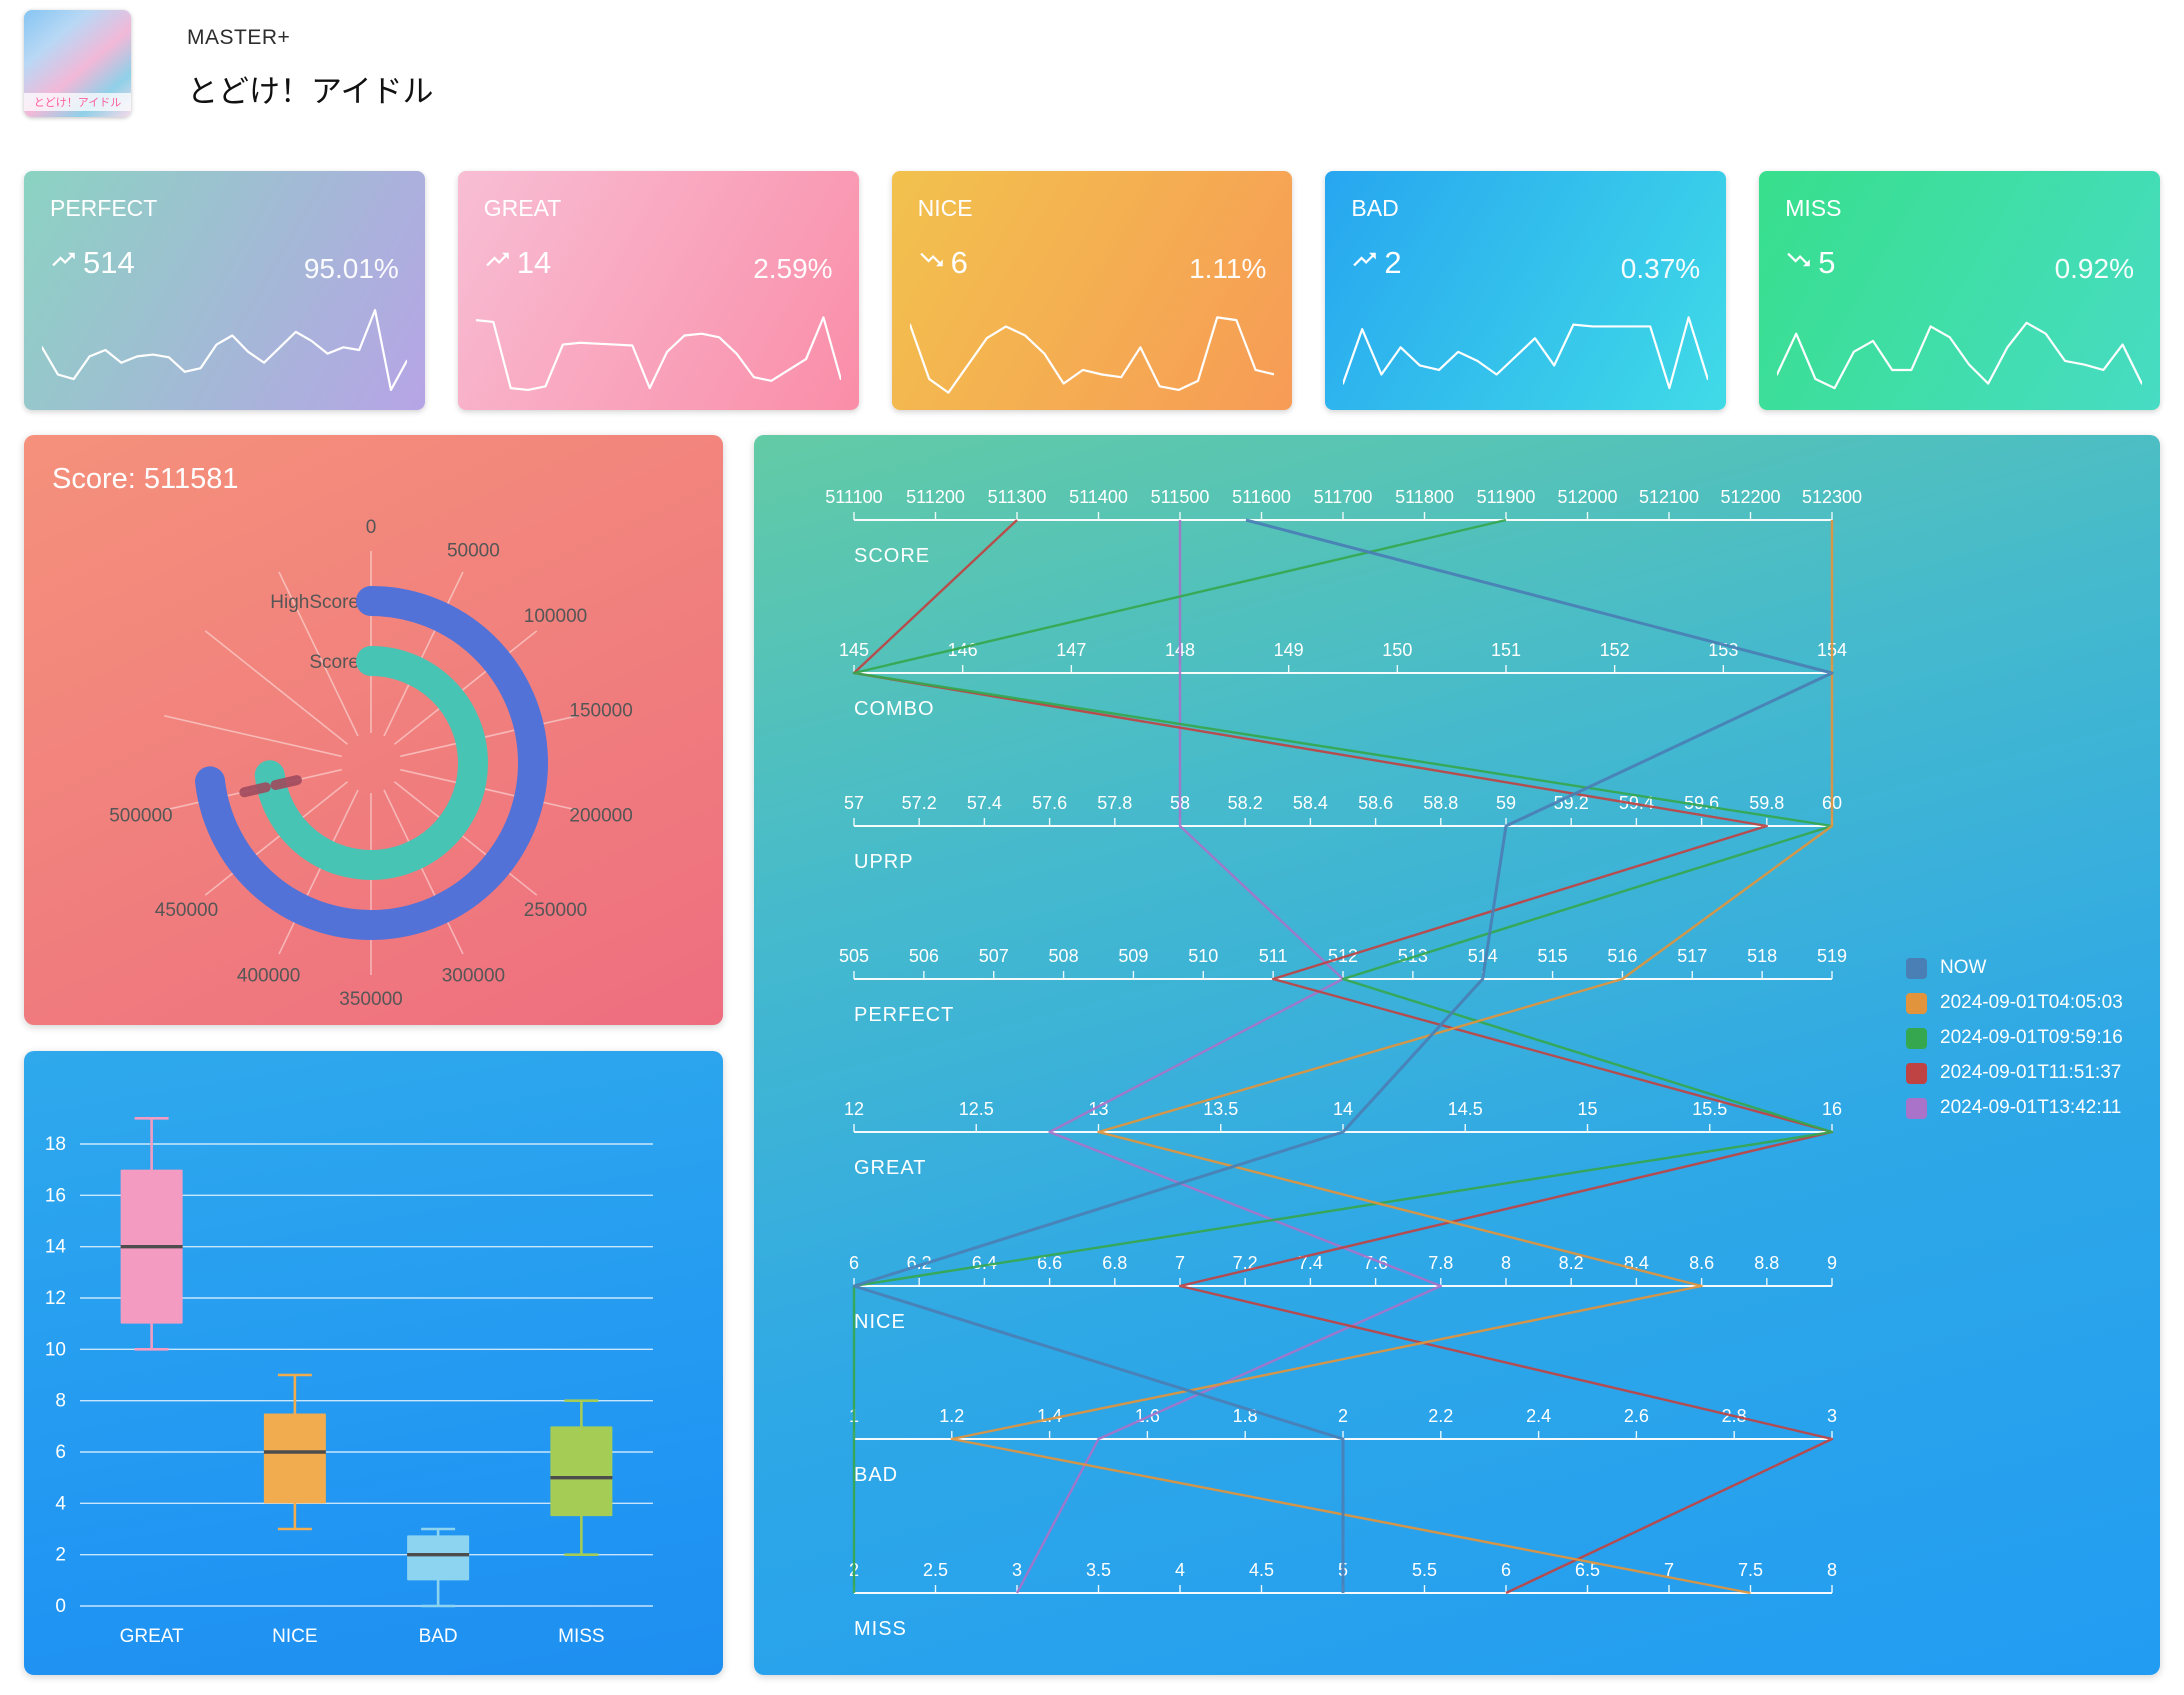 This screenshot has width=2184, height=1695. What do you see at coordinates (994, 956) in the screenshot?
I see `svg-text: 507` at bounding box center [994, 956].